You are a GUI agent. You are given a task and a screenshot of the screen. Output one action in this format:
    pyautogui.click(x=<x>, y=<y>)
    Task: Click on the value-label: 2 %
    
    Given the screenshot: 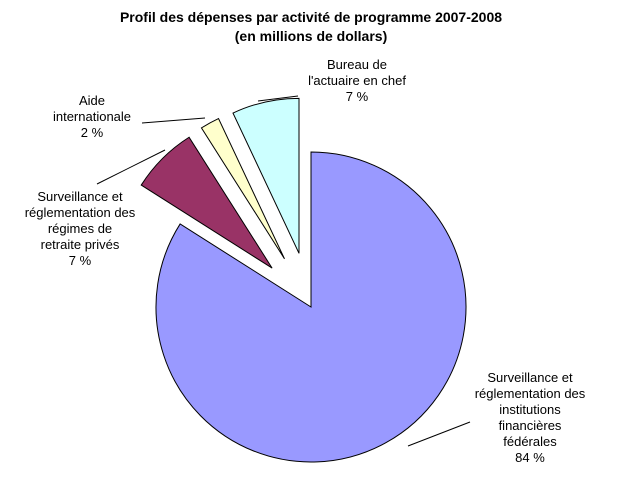 What is the action you would take?
    pyautogui.click(x=92, y=132)
    